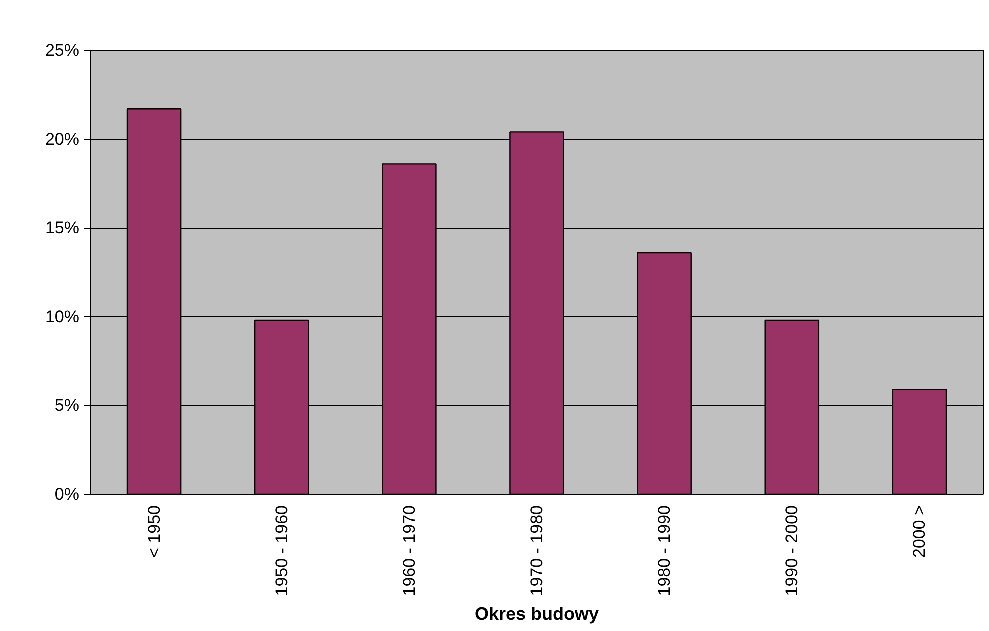  I want to click on y-tick-label: 15%, so click(62, 228).